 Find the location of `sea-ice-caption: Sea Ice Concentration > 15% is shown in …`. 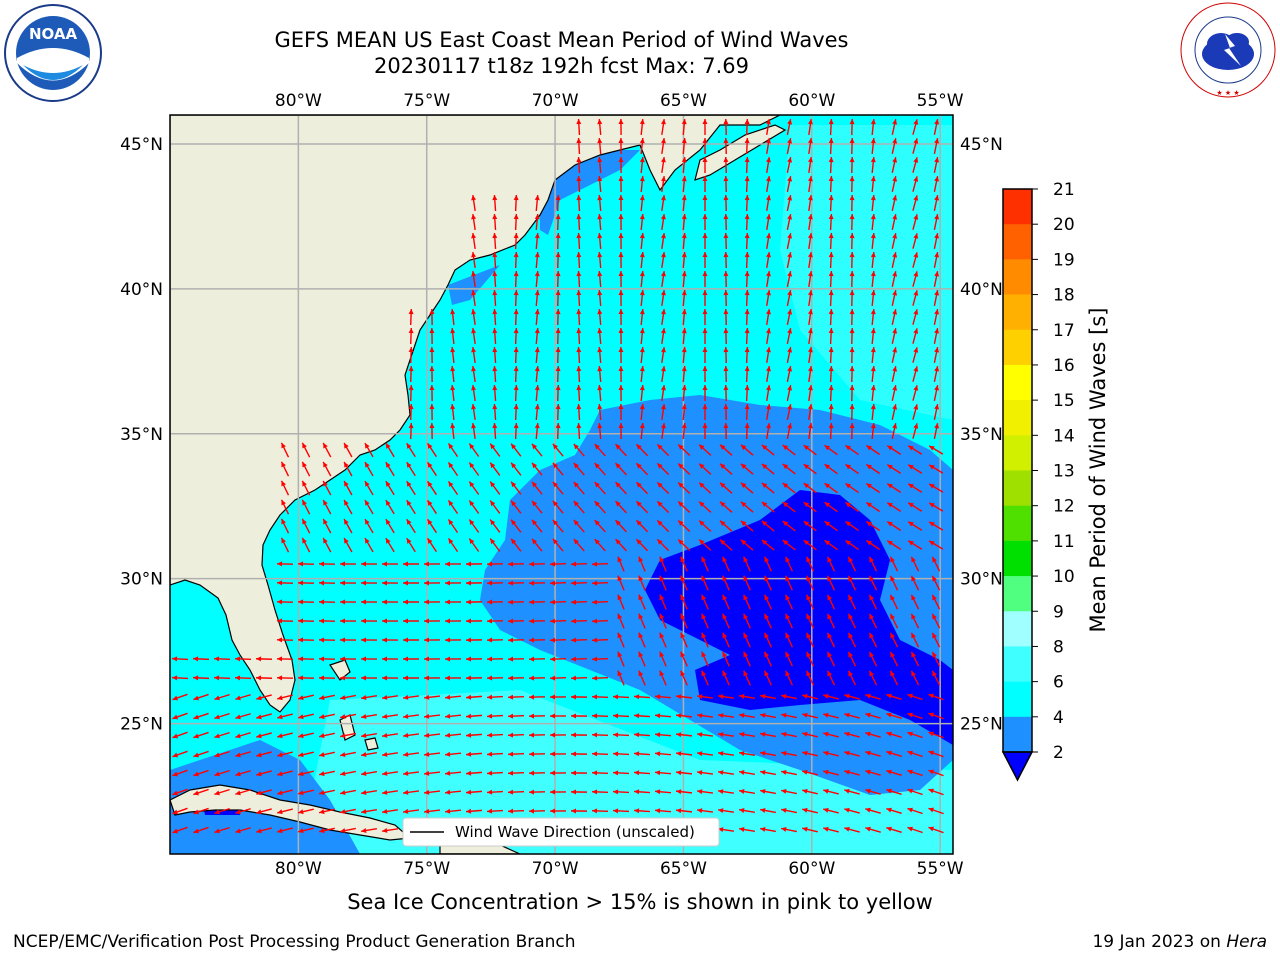

sea-ice-caption: Sea Ice Concentration > 15% is shown in … is located at coordinates (640, 902).